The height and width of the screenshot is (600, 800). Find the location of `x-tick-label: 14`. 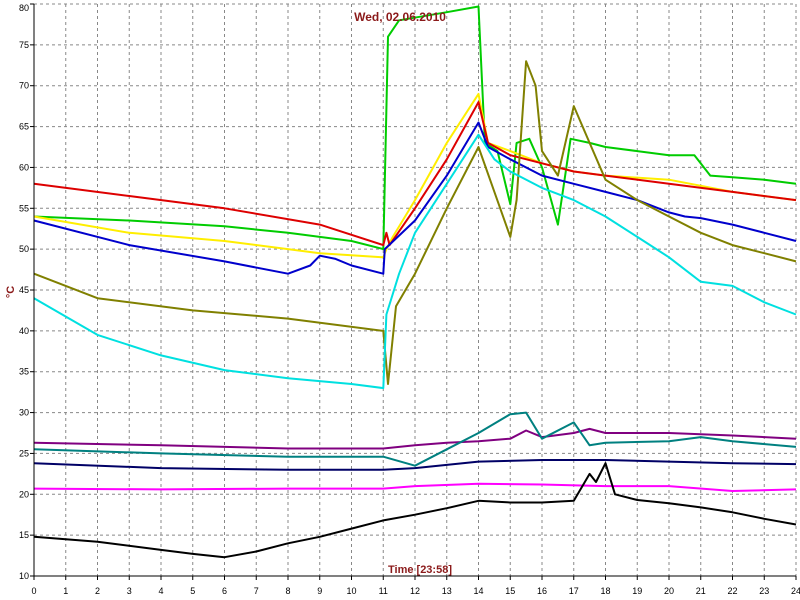

x-tick-label: 14 is located at coordinates (478, 591).